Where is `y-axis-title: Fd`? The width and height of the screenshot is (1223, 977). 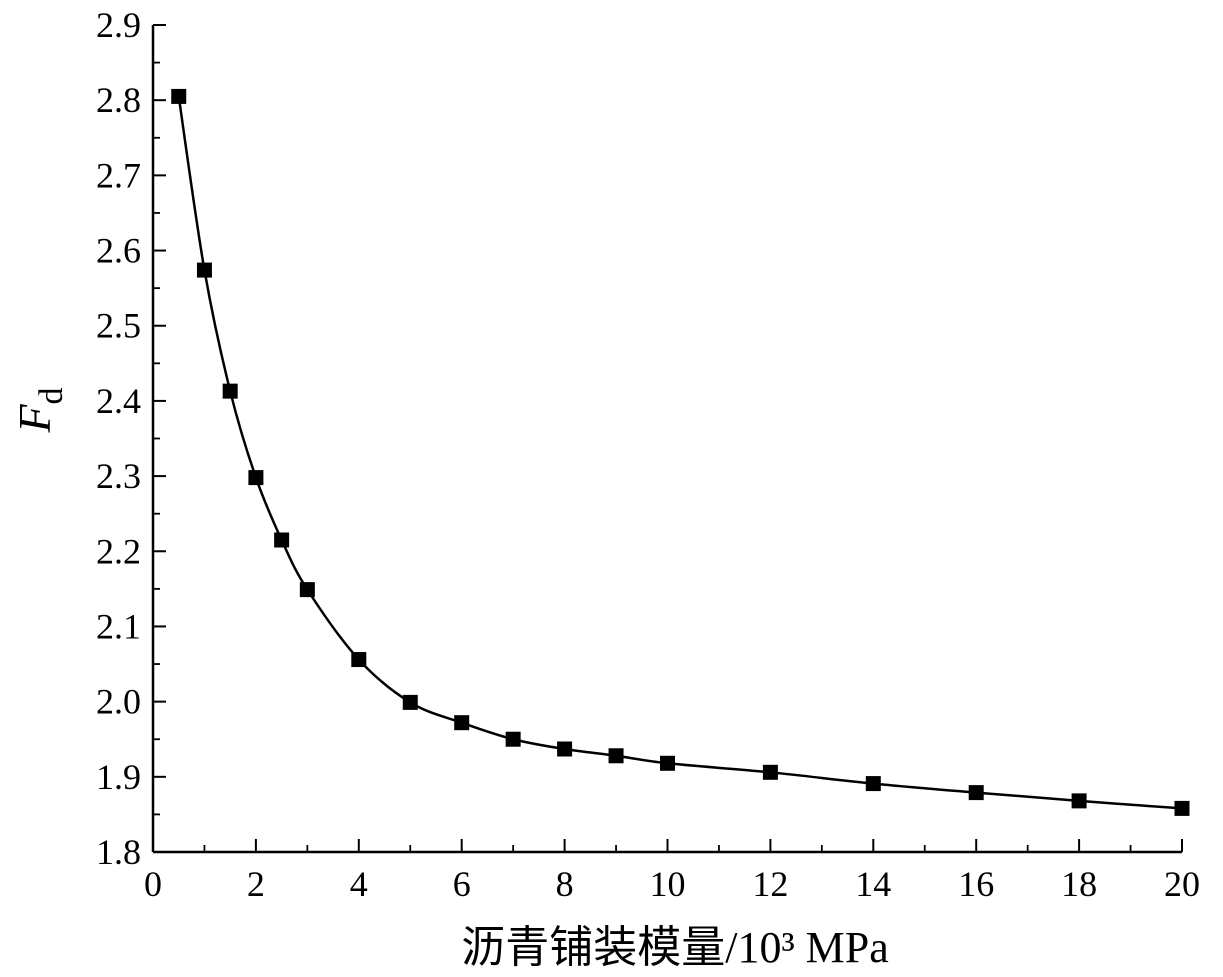
y-axis-title: Fd is located at coordinates (39, 410).